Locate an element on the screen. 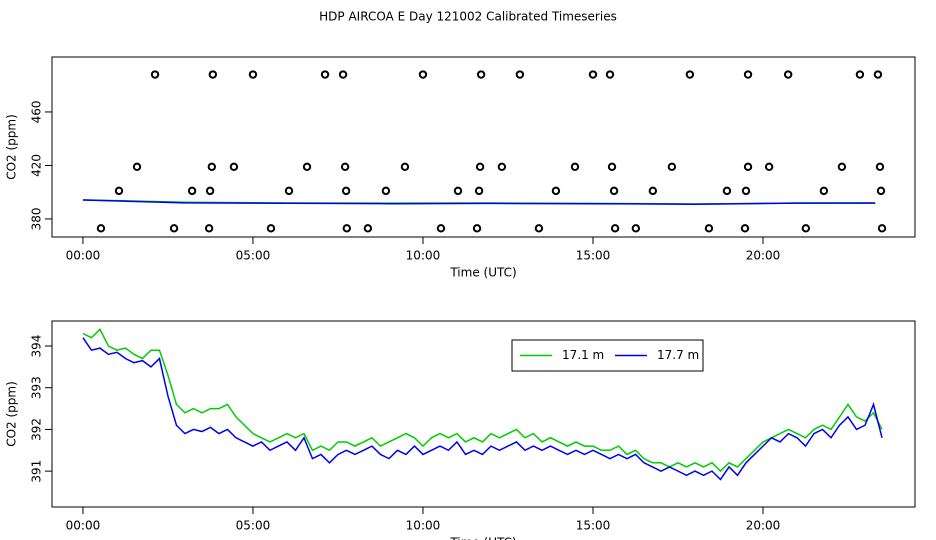 The width and height of the screenshot is (936, 540). y-tick-label: 420 is located at coordinates (37, 165).